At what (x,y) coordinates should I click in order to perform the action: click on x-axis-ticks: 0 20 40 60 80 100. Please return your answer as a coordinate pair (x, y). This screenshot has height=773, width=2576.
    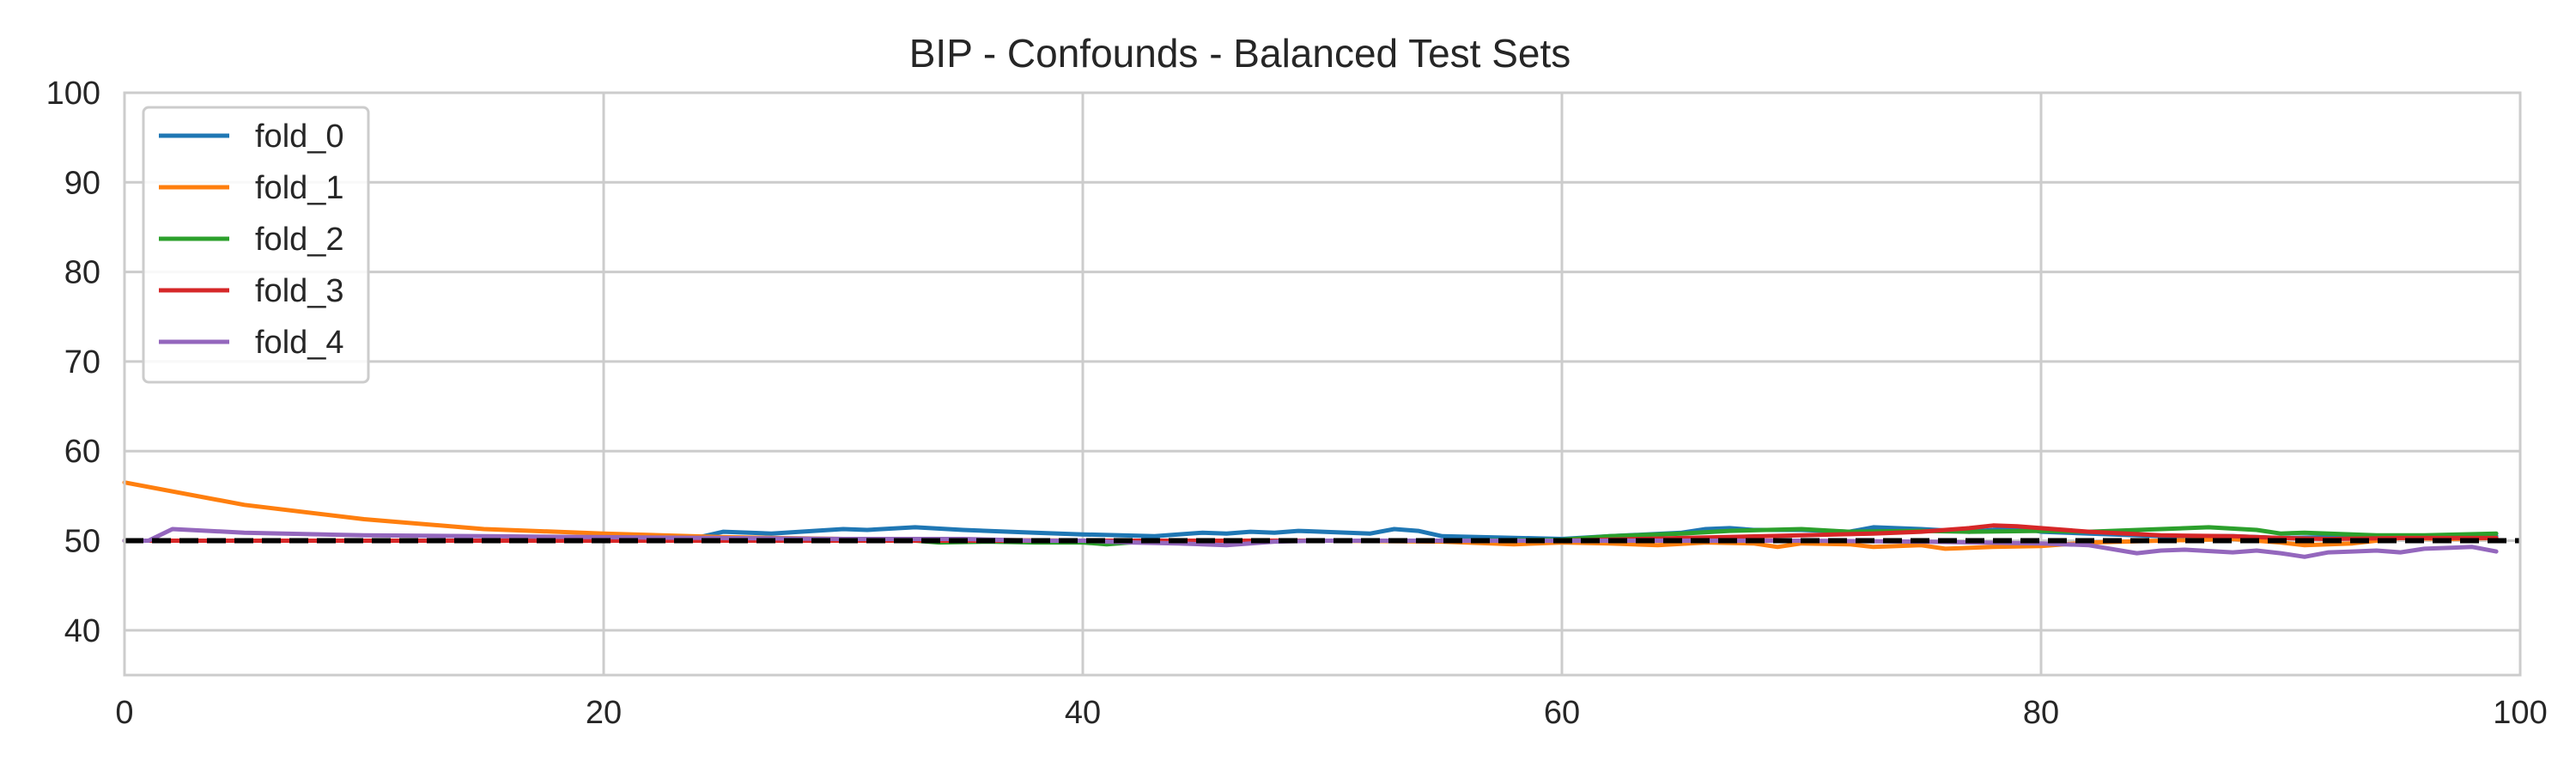
    Looking at the image, I should click on (1331, 713).